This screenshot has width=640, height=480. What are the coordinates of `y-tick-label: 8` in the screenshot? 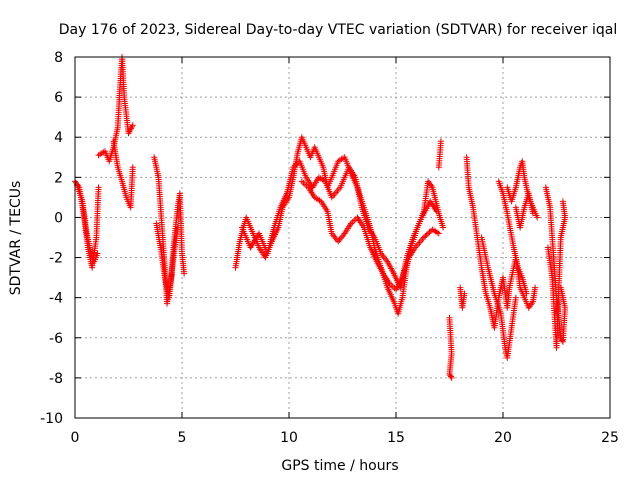 It's located at (58, 58).